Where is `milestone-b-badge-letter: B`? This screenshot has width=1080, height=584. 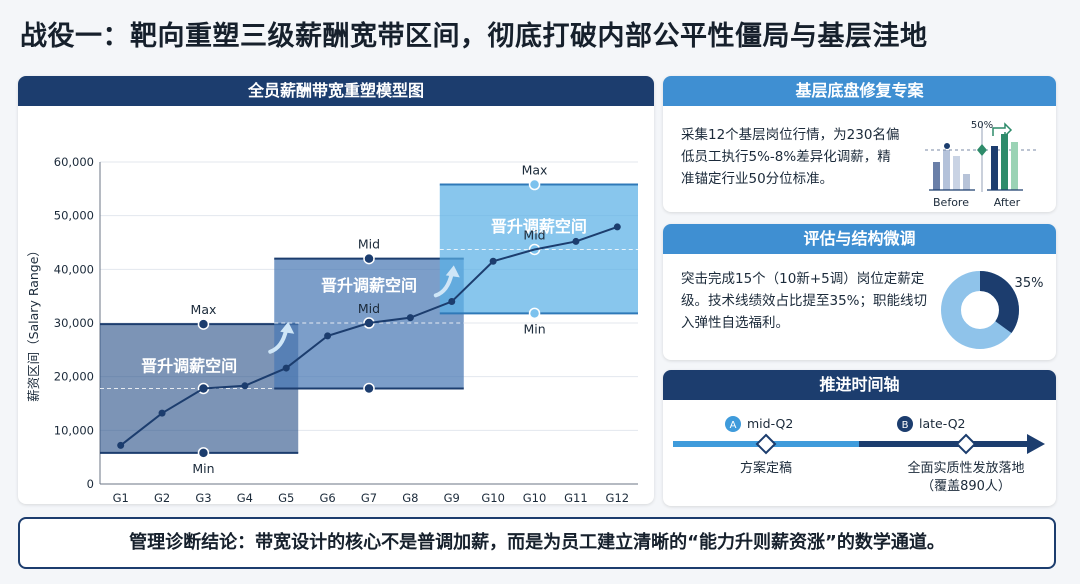 milestone-b-badge-letter: B is located at coordinates (905, 425).